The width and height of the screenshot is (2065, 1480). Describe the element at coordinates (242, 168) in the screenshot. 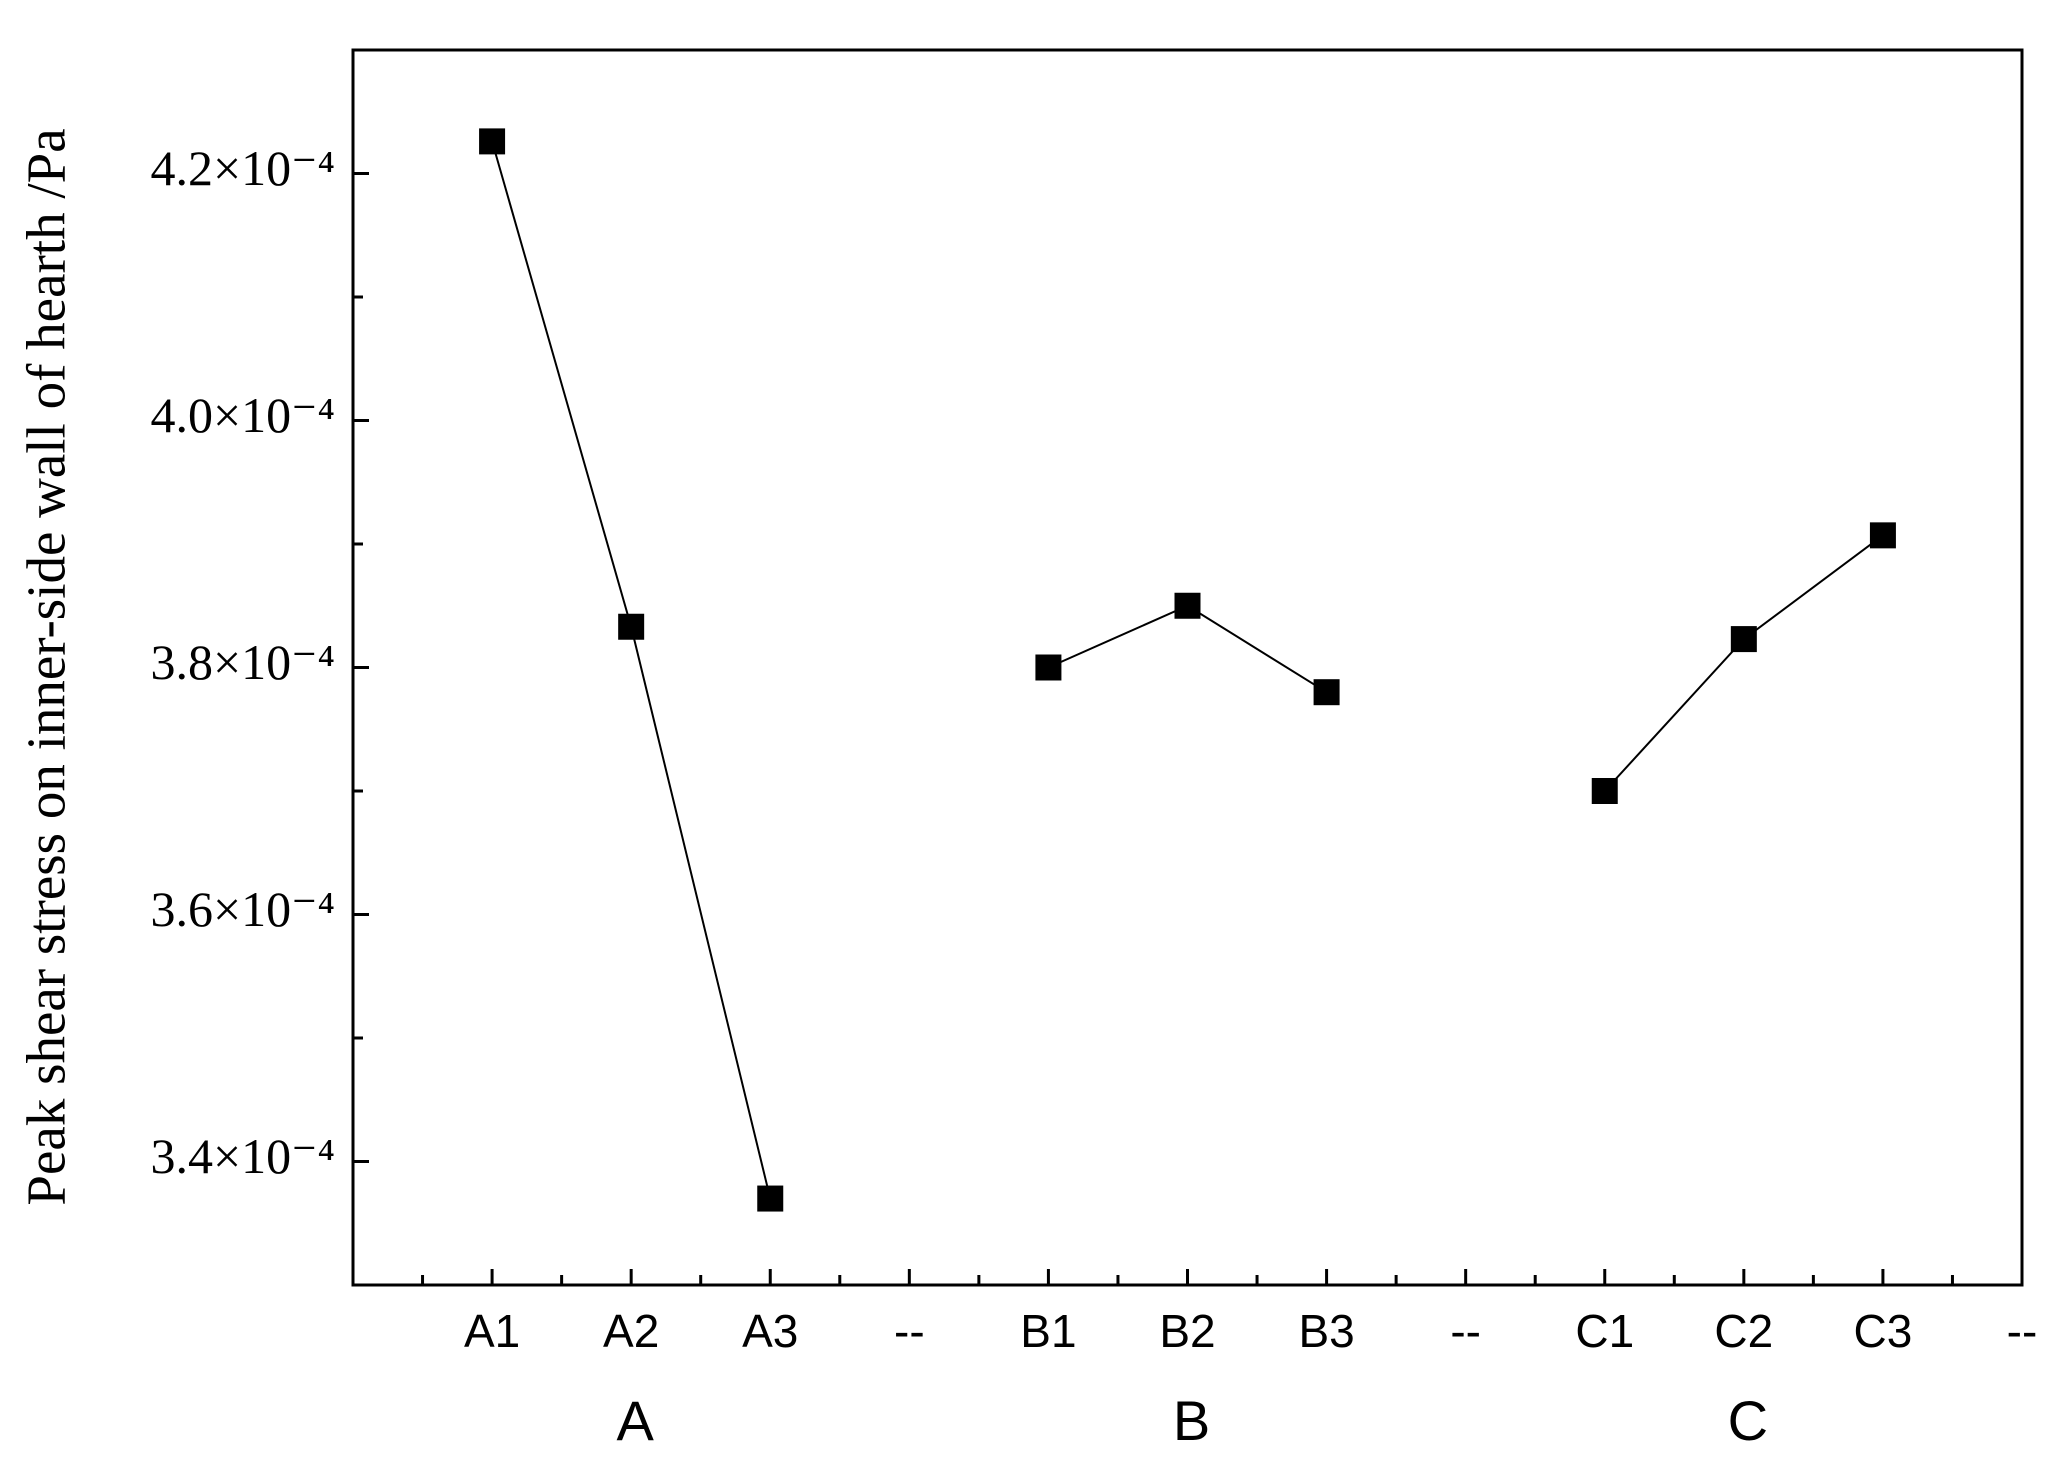

I see `y-tick-label: 4.2×10⁻⁴` at that location.